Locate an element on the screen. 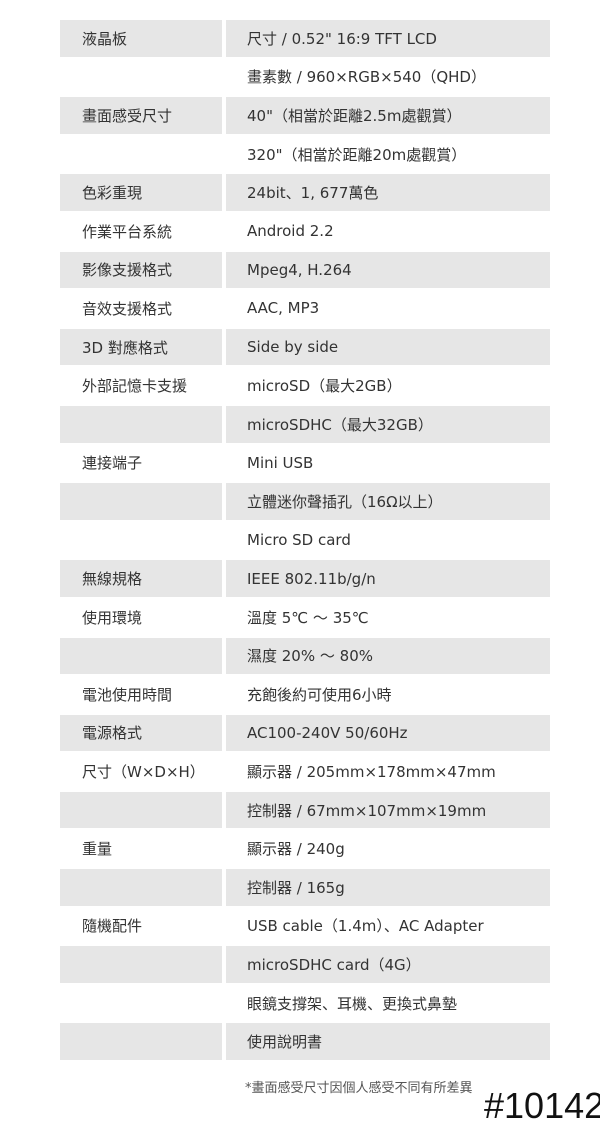  spec-label: 液晶板 is located at coordinates (141, 38).